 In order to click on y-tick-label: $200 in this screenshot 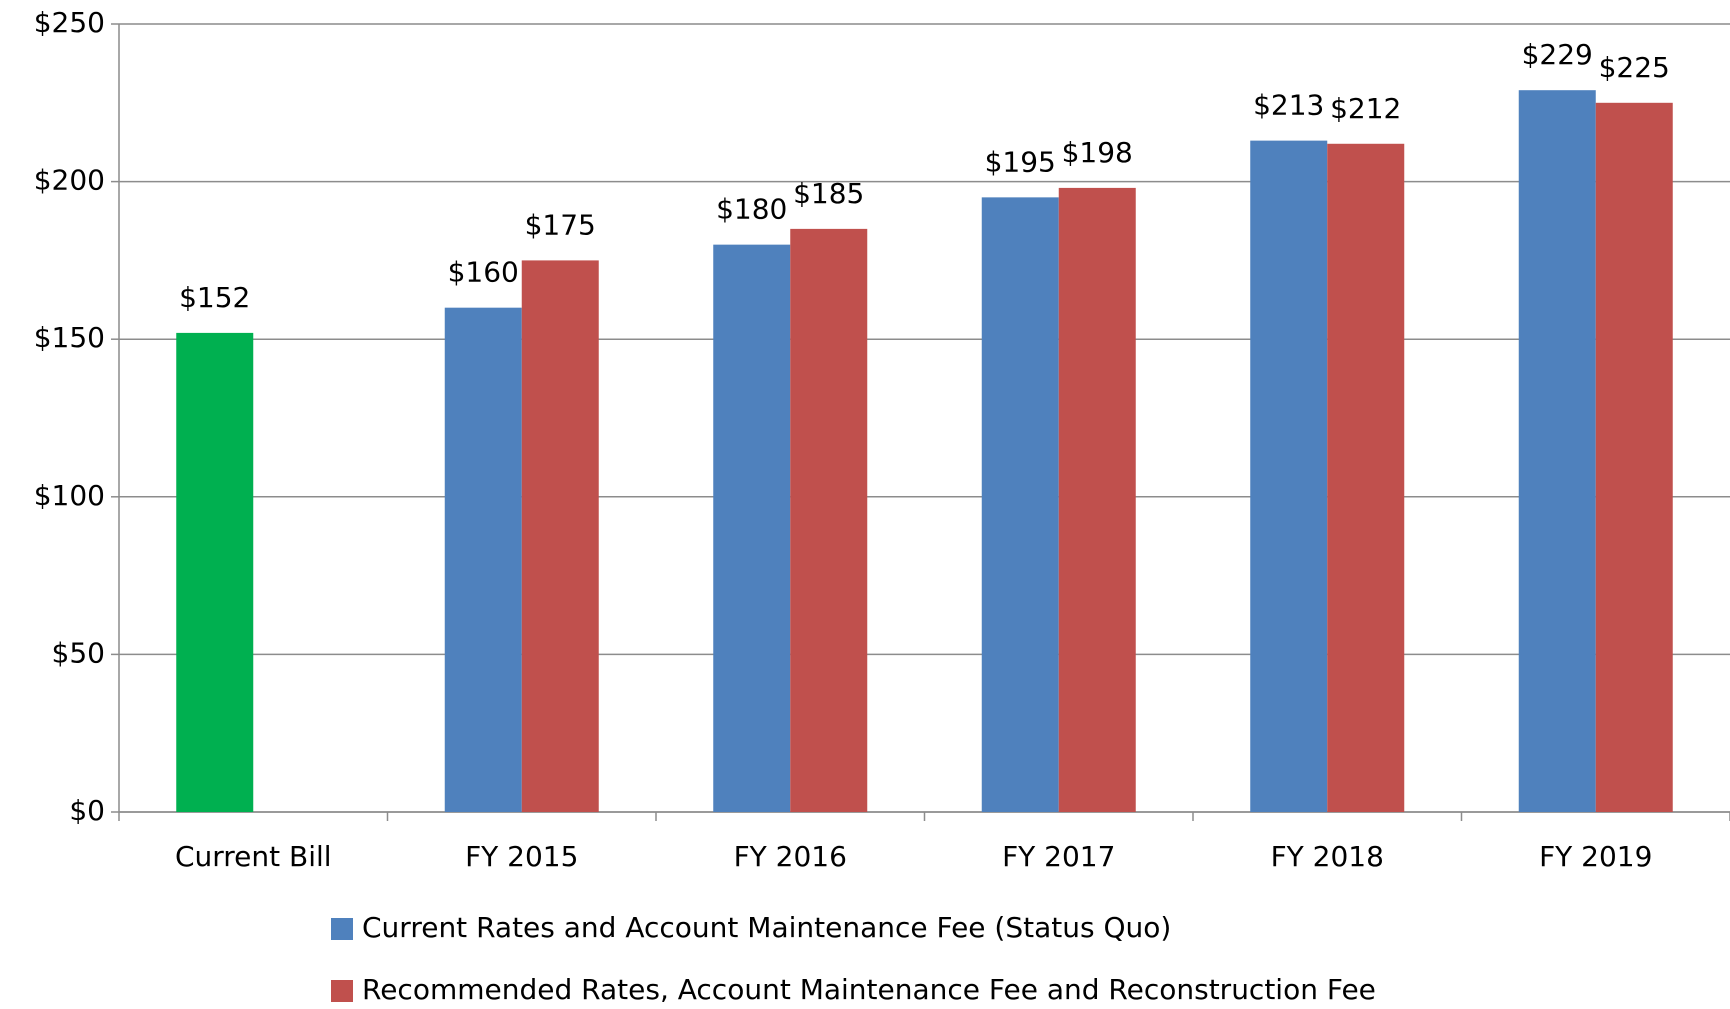, I will do `click(69, 180)`.